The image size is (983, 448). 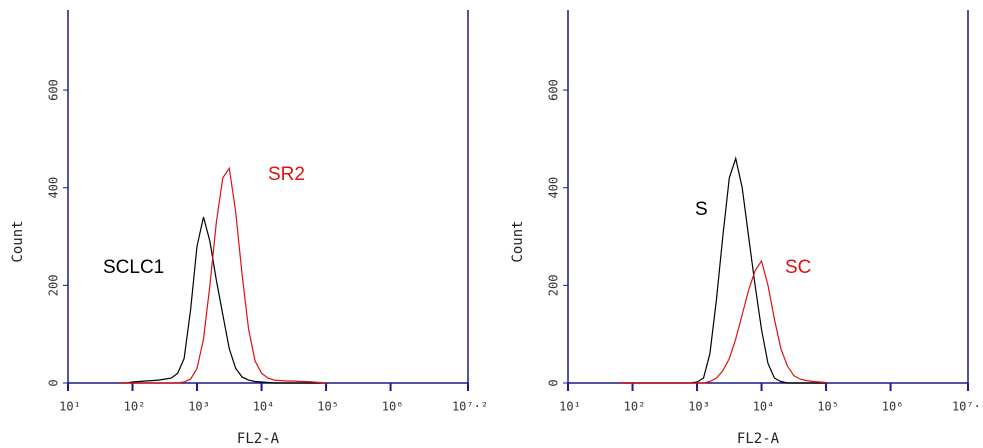 What do you see at coordinates (798, 267) in the screenshot?
I see `series-label: SC` at bounding box center [798, 267].